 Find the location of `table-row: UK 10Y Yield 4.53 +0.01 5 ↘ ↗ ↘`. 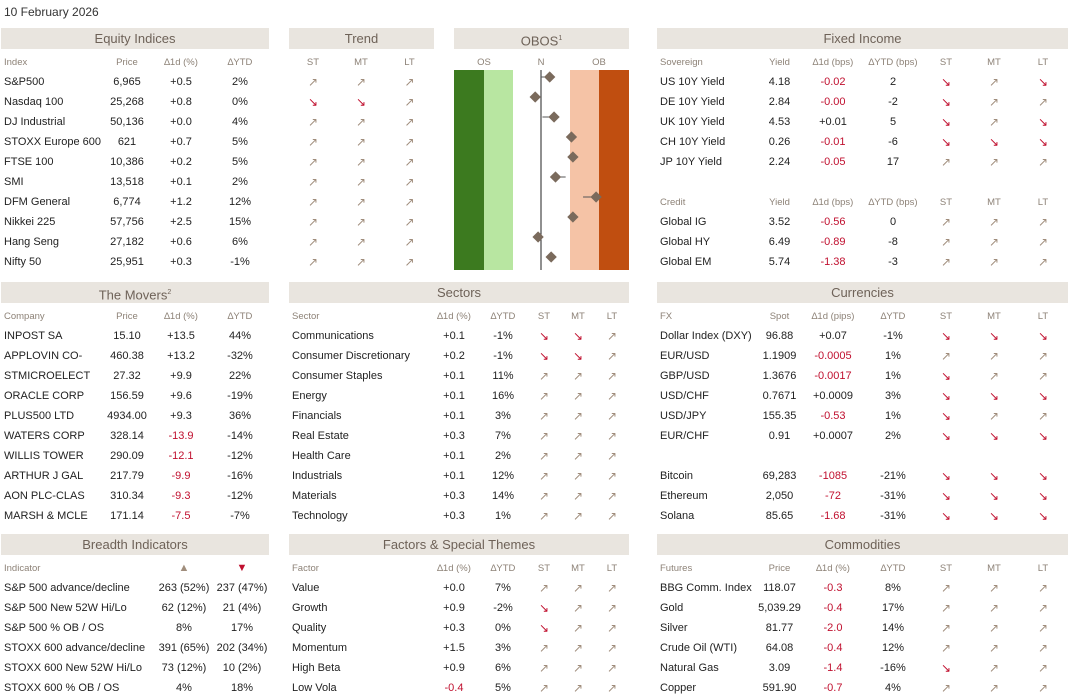

table-row: UK 10Y Yield 4.53 +0.01 5 ↘ ↗ ↘ is located at coordinates (862, 122).